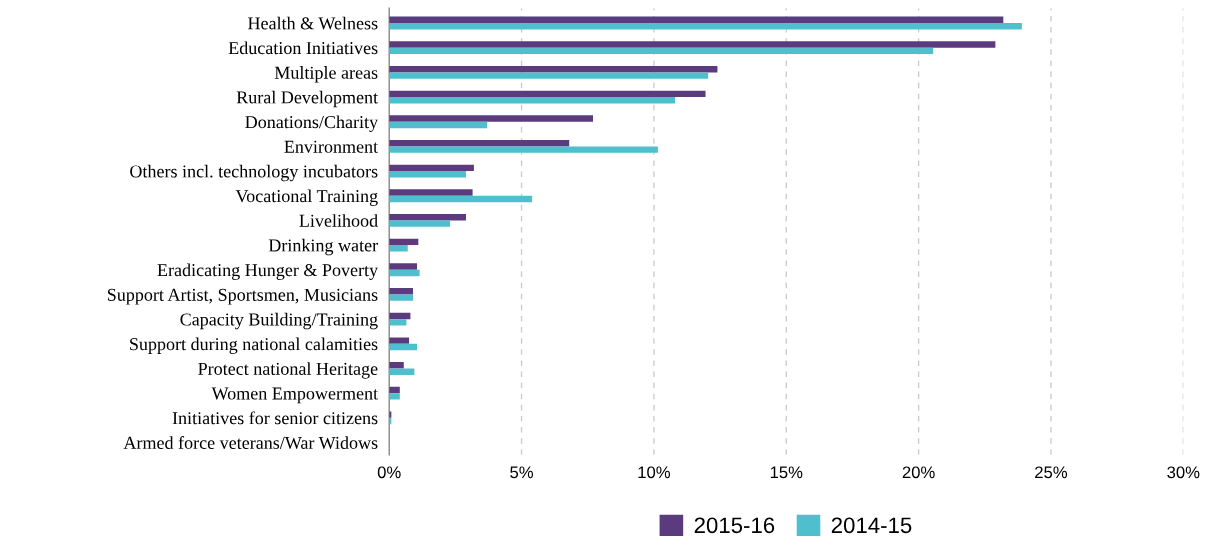 This screenshot has height=548, width=1205. What do you see at coordinates (313, 23) in the screenshot?
I see `y-tick-label: Health & Welness` at bounding box center [313, 23].